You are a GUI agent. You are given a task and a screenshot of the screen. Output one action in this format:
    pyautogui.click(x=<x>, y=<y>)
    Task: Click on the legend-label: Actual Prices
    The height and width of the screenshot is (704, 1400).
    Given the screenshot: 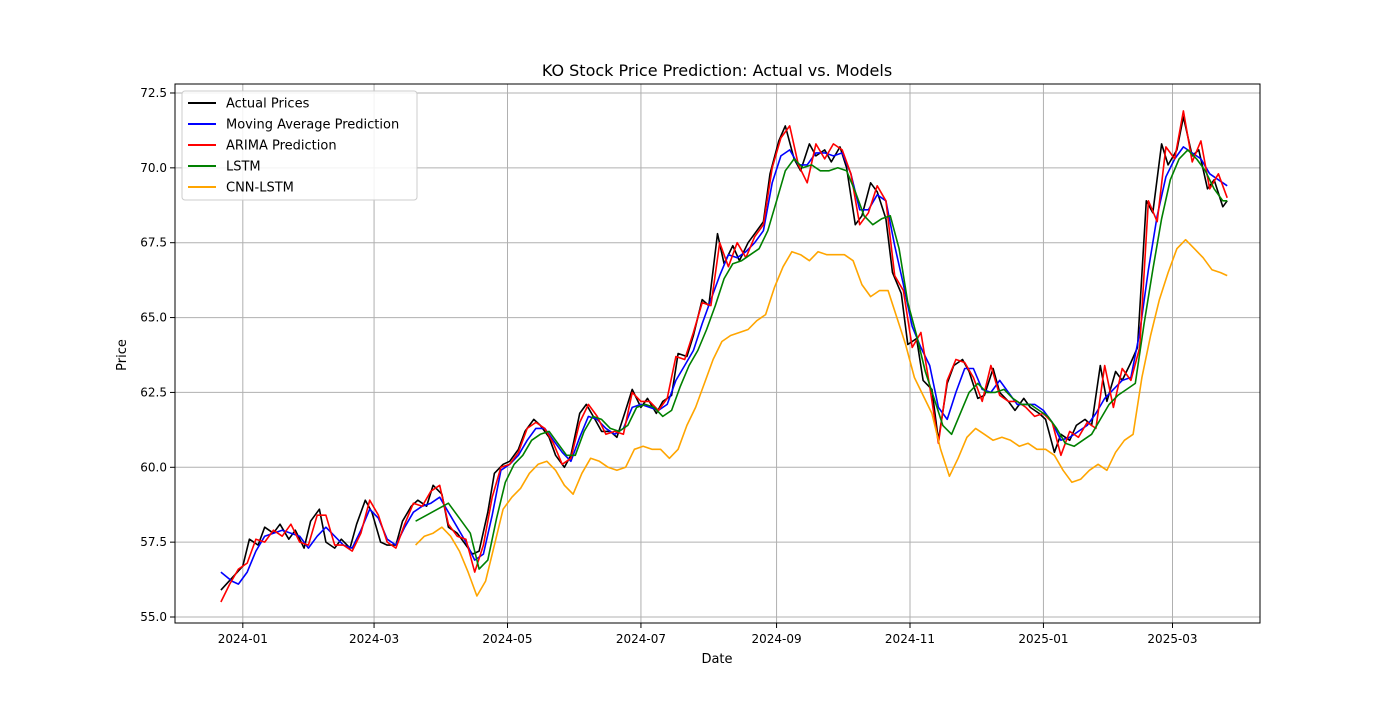 What is the action you would take?
    pyautogui.click(x=268, y=104)
    